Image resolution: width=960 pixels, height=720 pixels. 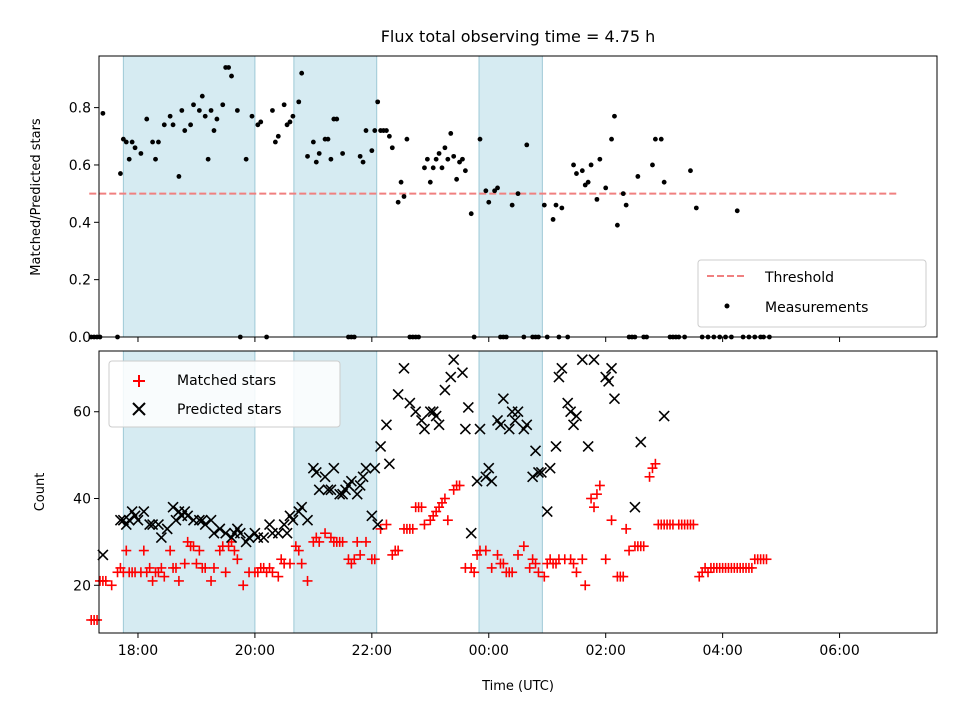 I want to click on x-tick-label: 00:00, so click(x=489, y=651).